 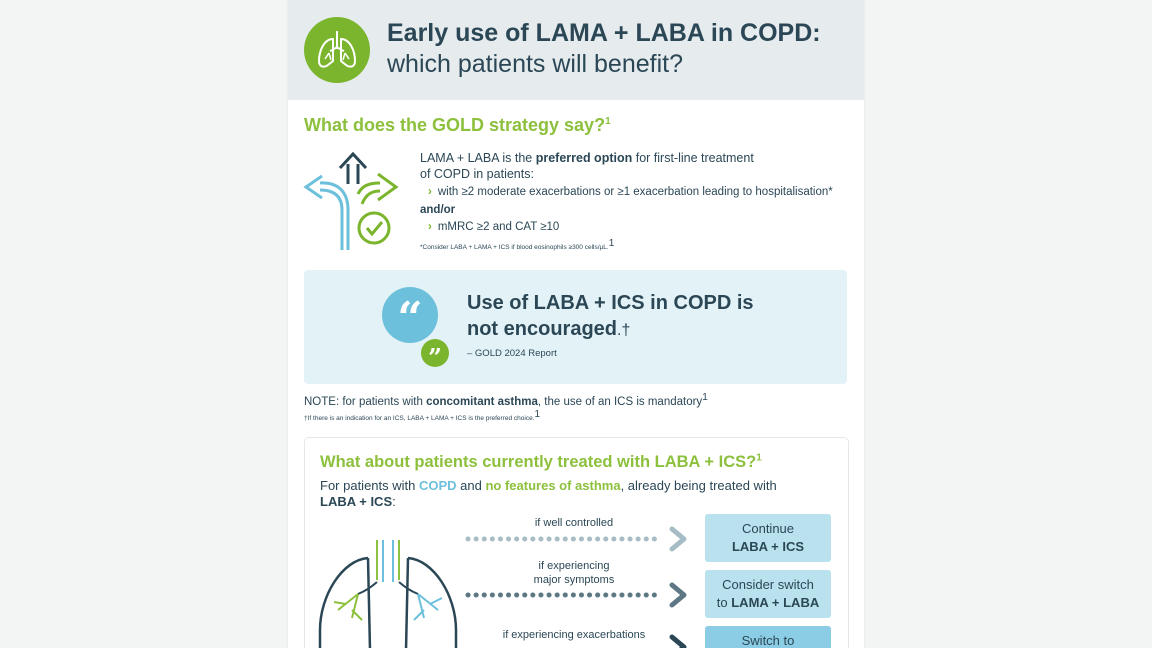 I want to click on lungs-icon-badge, so click(x=337, y=50).